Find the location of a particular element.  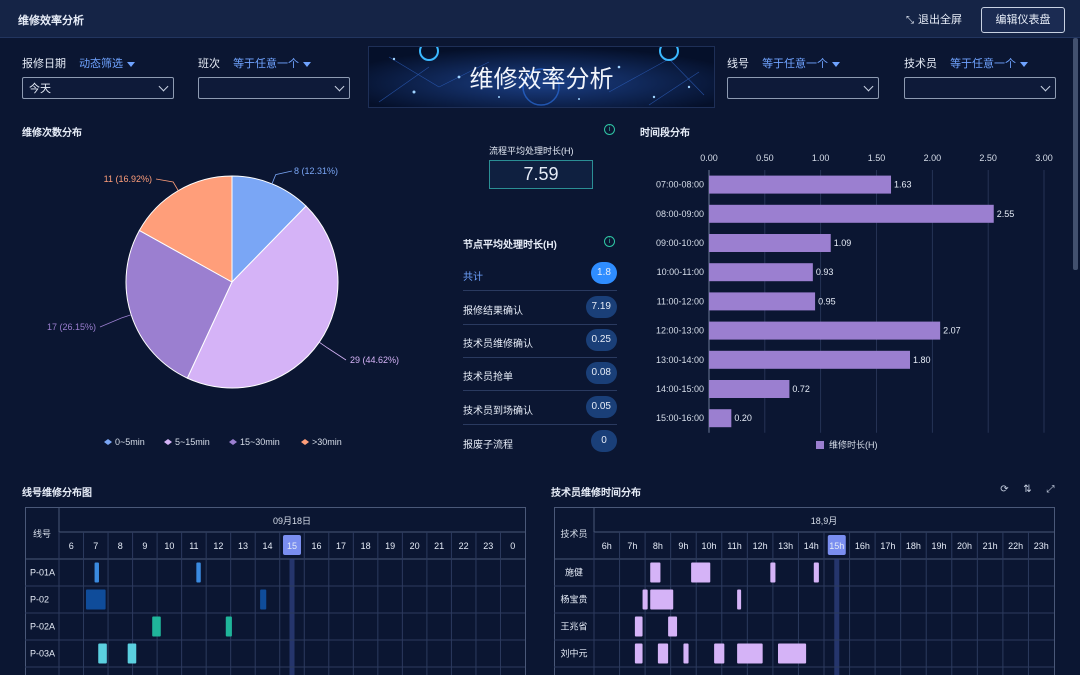

grid-date-label: 18,9月 is located at coordinates (824, 521).